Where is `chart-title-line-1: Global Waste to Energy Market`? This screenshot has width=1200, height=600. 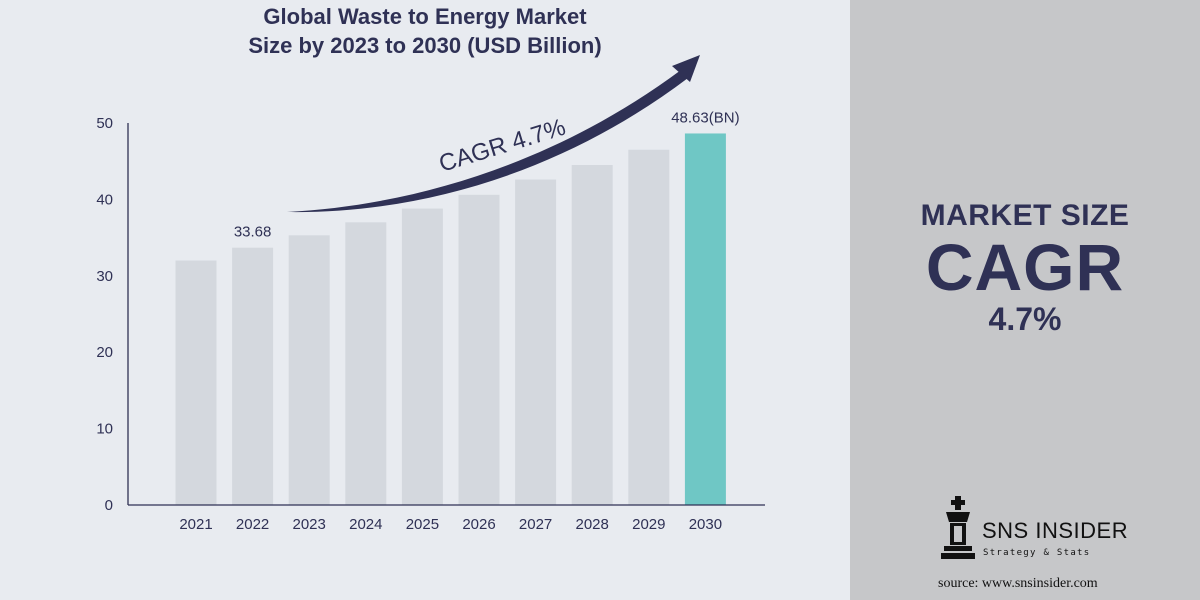
chart-title-line-1: Global Waste to Energy Market is located at coordinates (425, 16).